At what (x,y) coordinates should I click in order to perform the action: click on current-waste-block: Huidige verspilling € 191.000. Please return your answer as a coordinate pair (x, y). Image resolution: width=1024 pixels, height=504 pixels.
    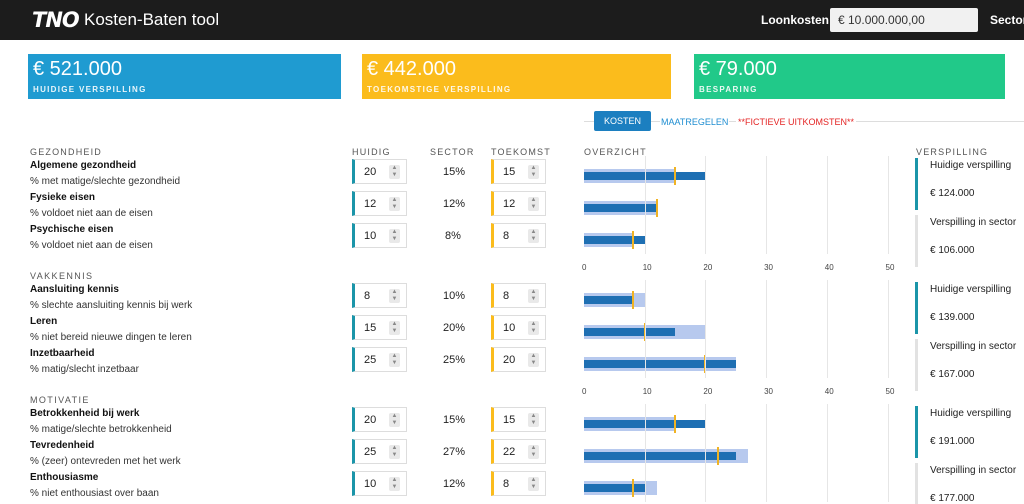
    Looking at the image, I should click on (969, 432).